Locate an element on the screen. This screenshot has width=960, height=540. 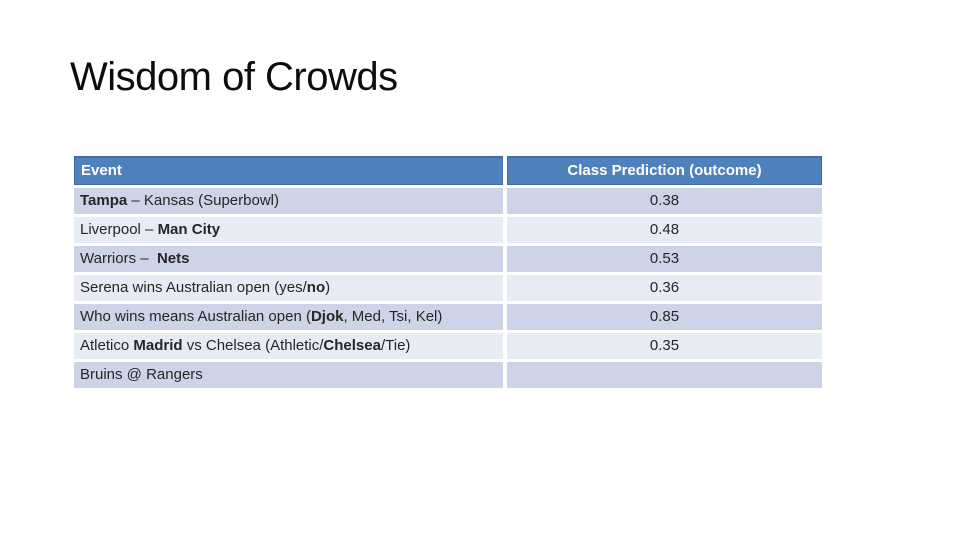
table-row: Serena wins Australian open (yes/no) 0.36 is located at coordinates (448, 288).